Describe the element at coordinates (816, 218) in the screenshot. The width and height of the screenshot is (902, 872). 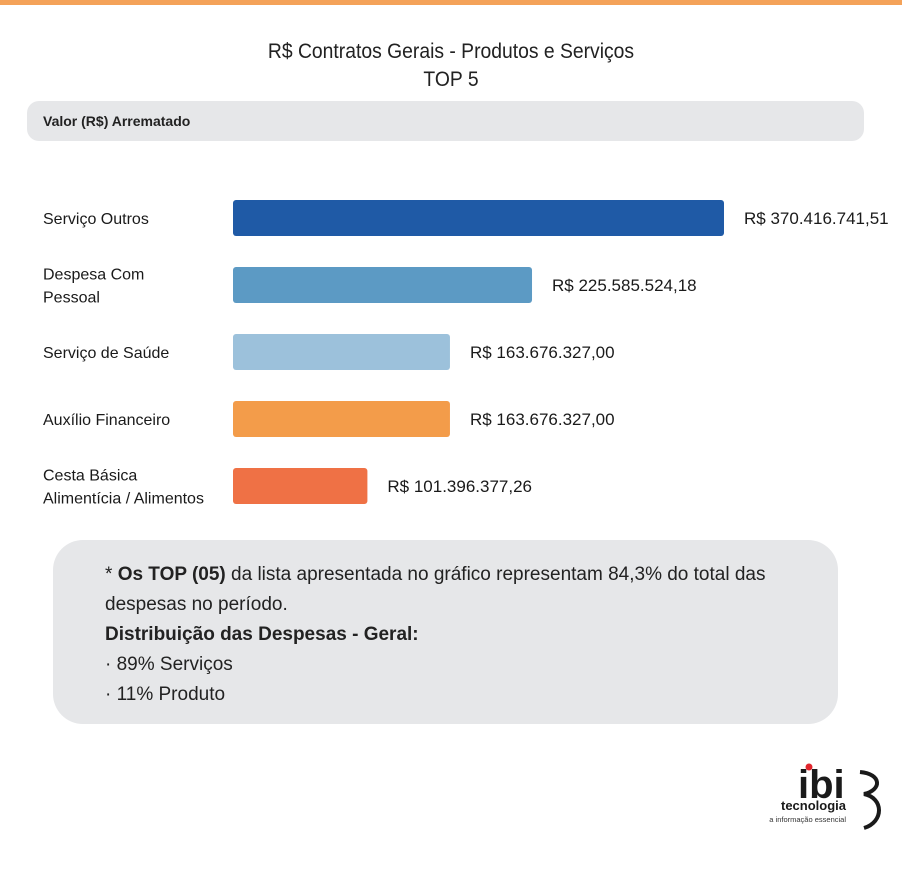
I see `value-label-1: R$ 370.416.741,51` at that location.